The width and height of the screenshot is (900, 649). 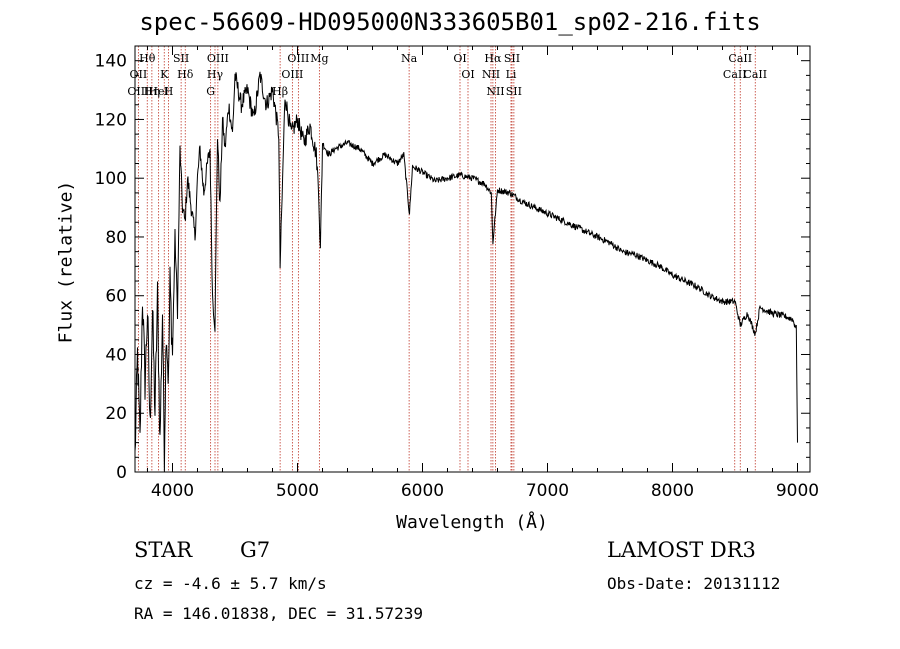 I want to click on line-label-6: SII, so click(x=181, y=58).